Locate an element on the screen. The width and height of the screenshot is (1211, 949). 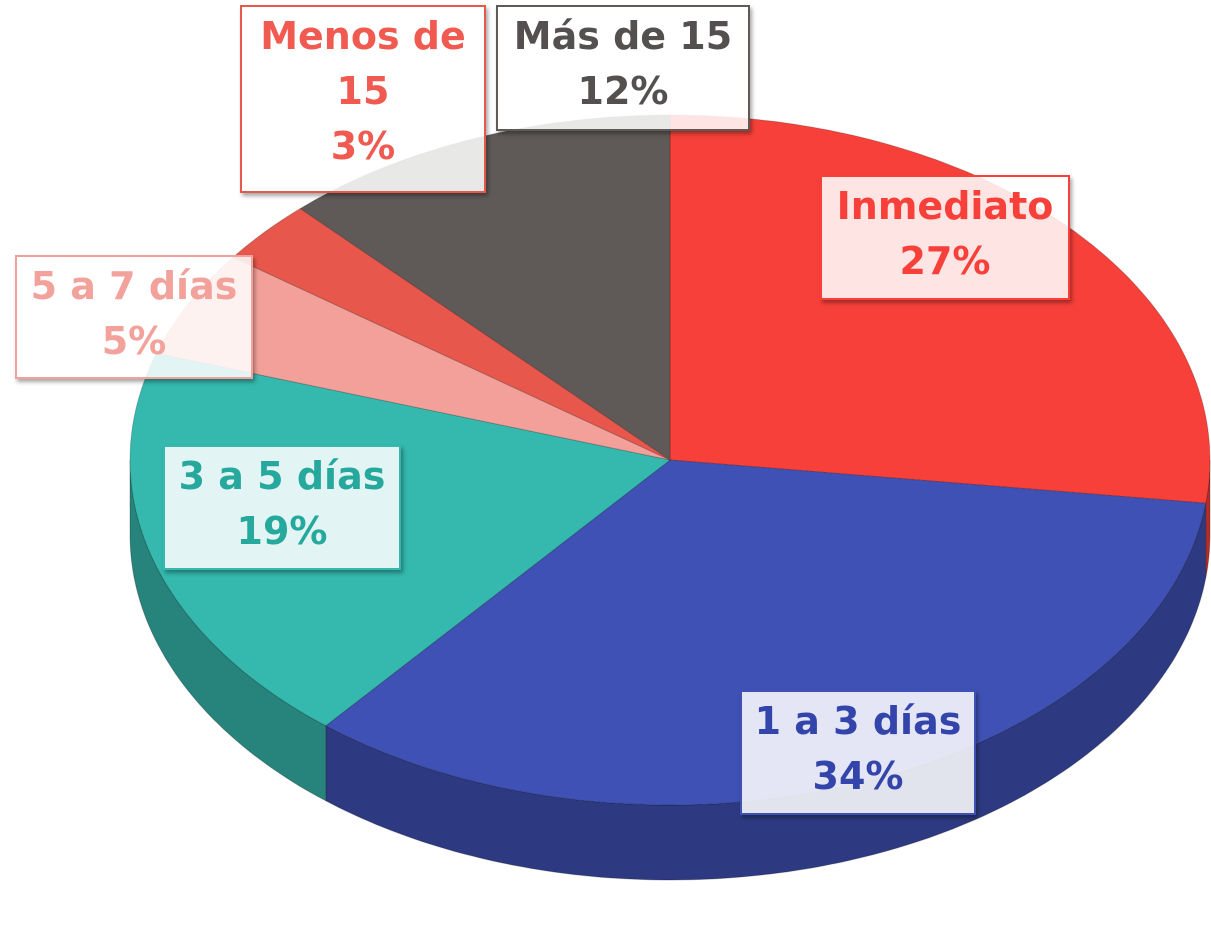
value-label: 5% is located at coordinates (134, 341).